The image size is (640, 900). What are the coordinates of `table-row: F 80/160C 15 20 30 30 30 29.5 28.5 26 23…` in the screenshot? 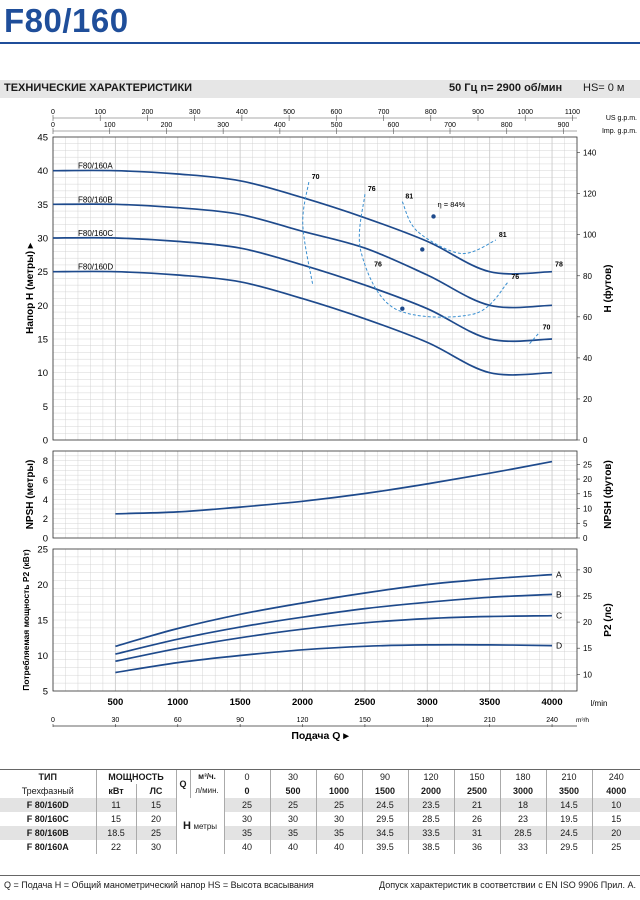 It's located at (320, 819).